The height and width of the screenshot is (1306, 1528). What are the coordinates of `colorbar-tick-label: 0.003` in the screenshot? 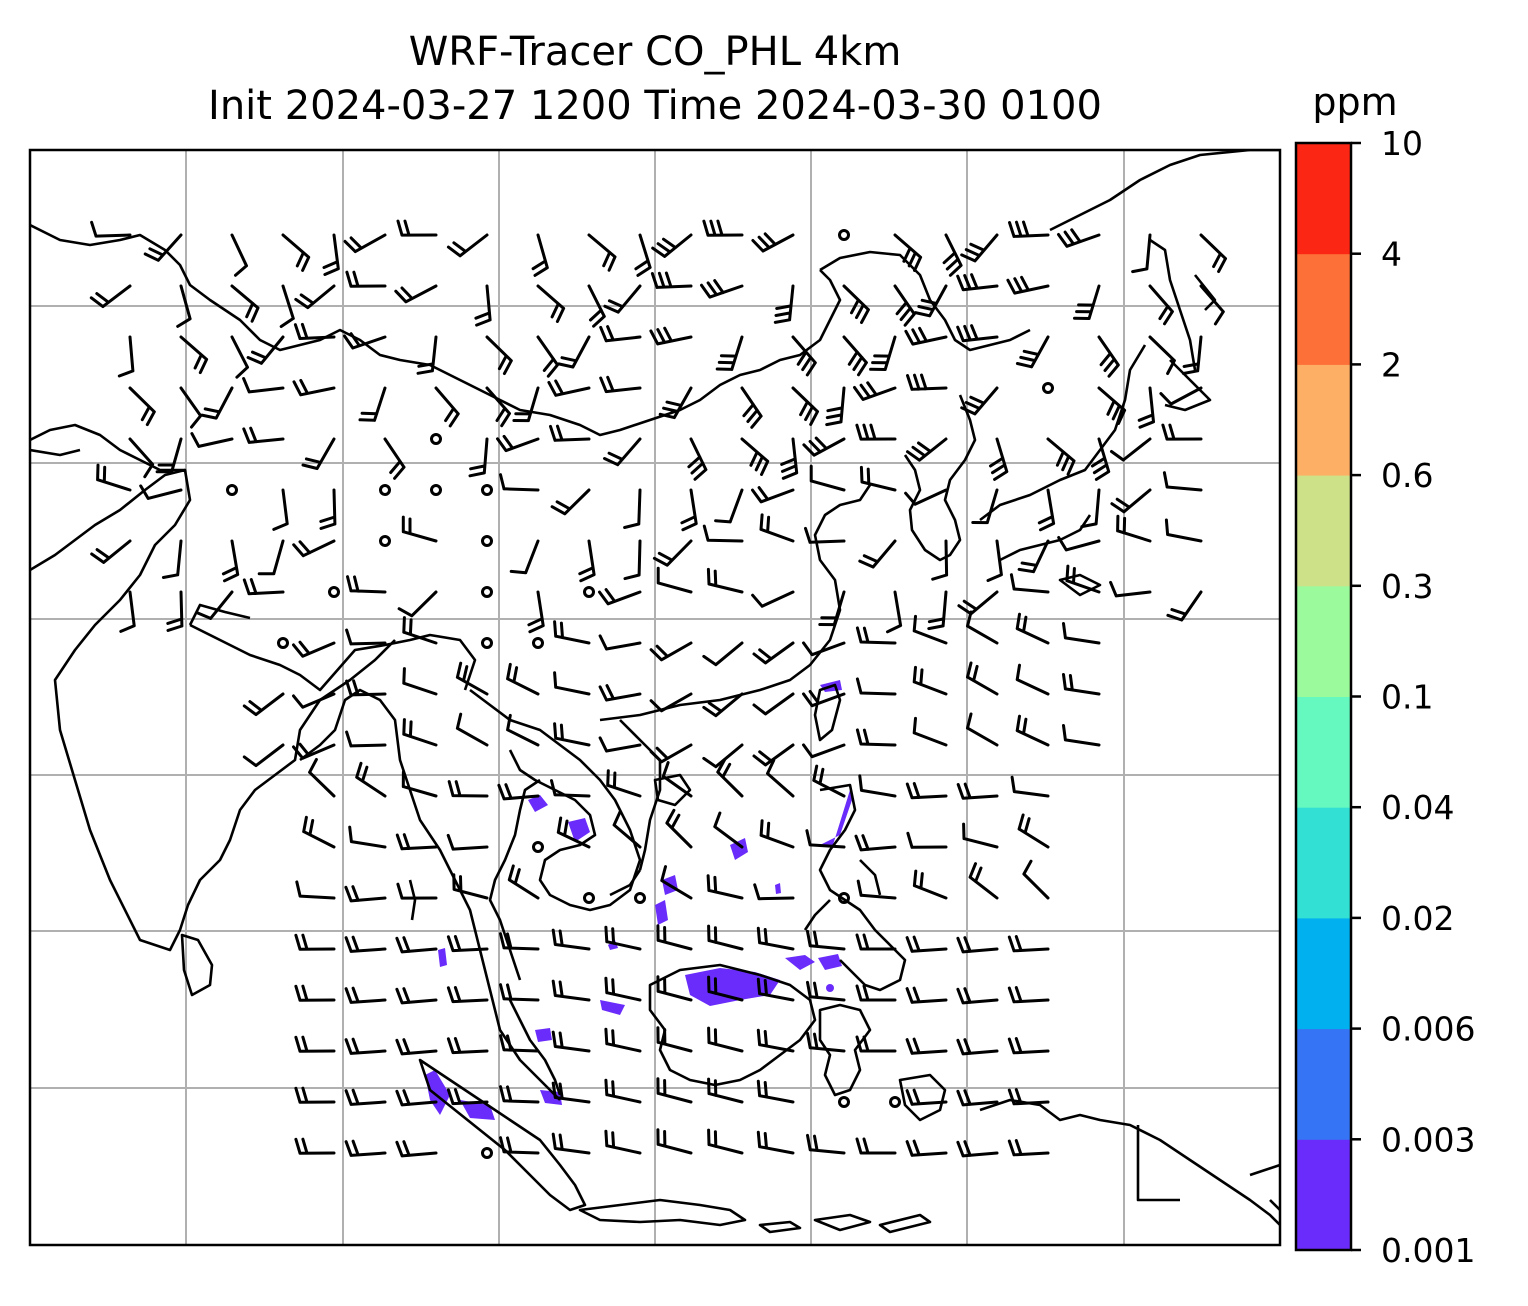 It's located at (1428, 1139).